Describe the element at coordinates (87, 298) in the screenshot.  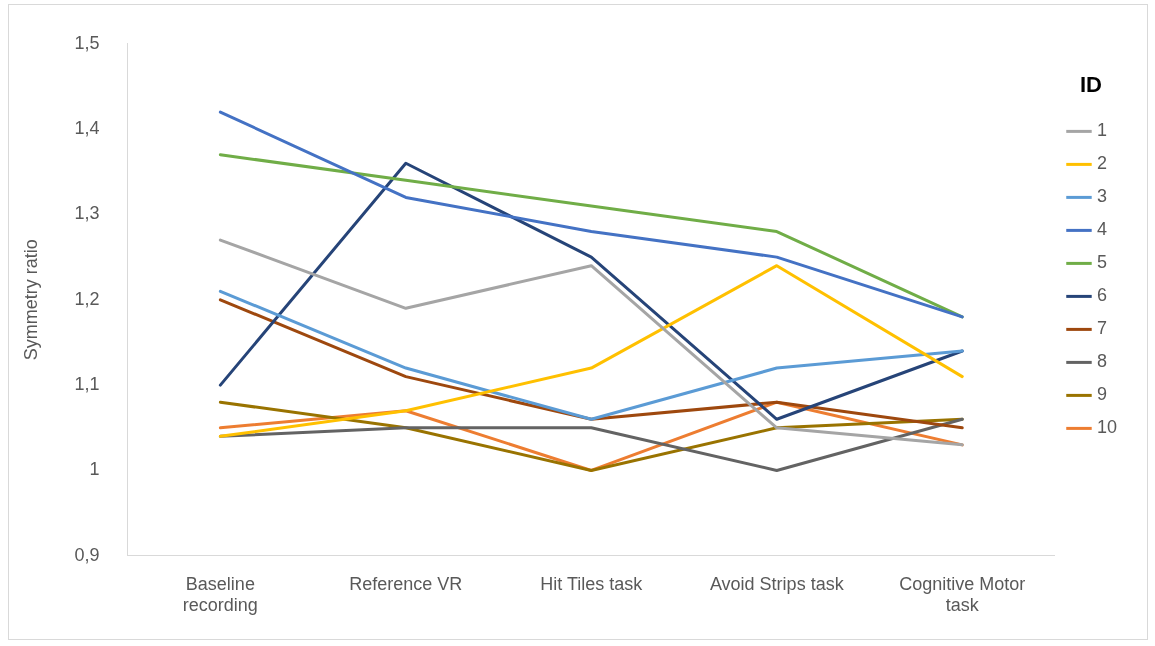
I see `y-tick-label: 1,2` at that location.